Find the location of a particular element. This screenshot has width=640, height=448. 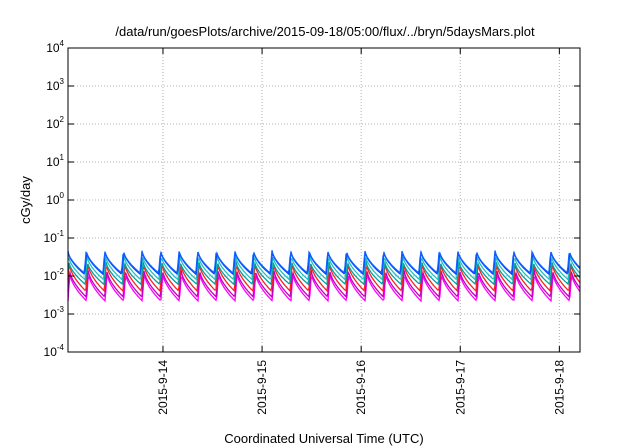

y-tick-label: 10⁰ is located at coordinates (55, 199).